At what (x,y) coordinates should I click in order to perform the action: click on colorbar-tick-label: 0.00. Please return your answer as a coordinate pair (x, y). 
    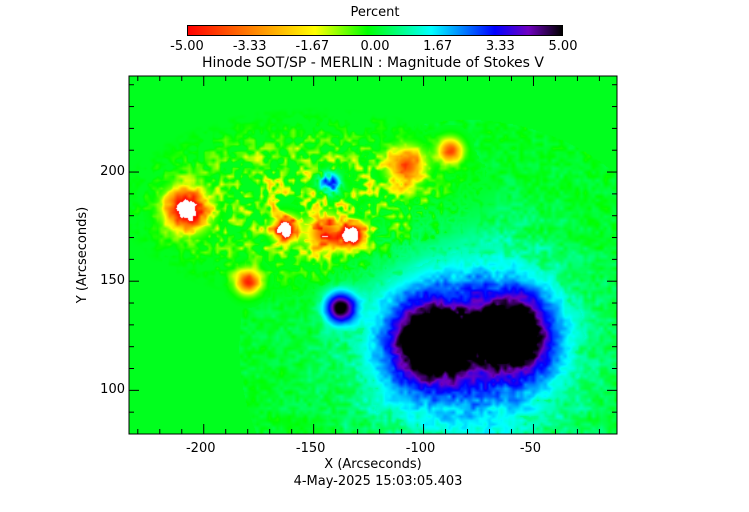
    Looking at the image, I should click on (375, 46).